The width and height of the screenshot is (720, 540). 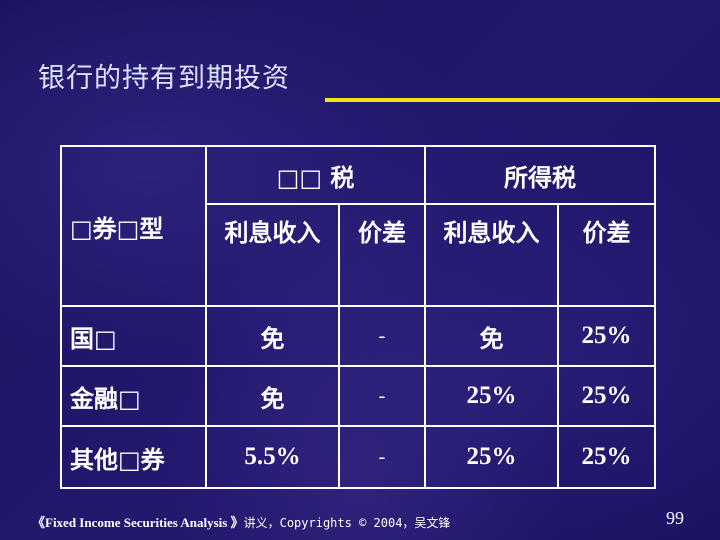 I want to click on row-label: 国□, so click(x=133, y=336).